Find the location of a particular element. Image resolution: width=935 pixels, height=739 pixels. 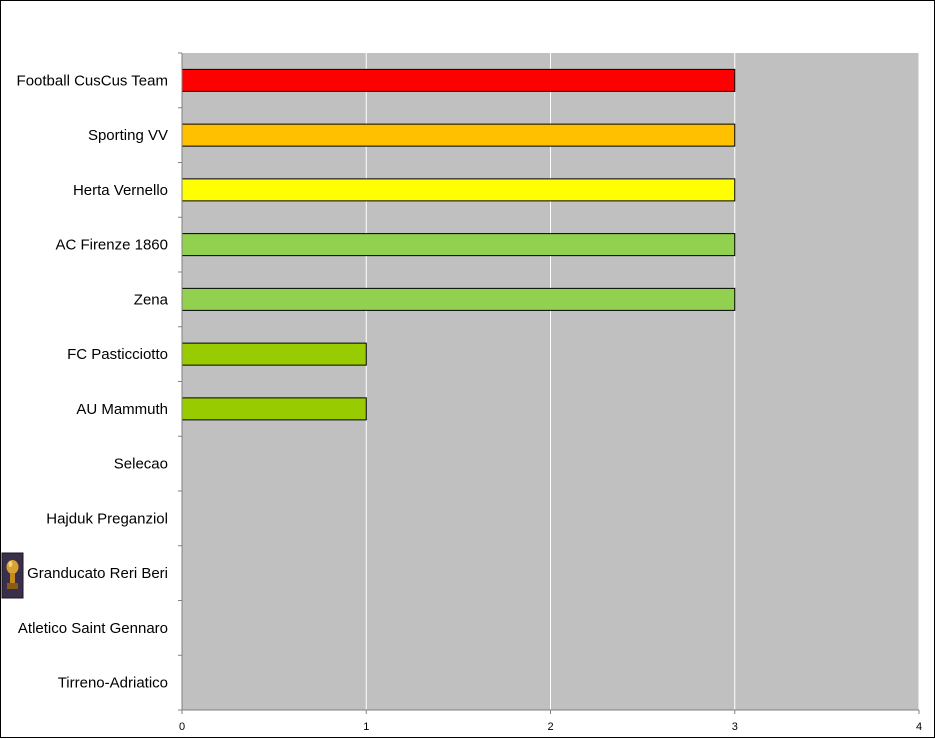

category-label: AC Firenze 1860 is located at coordinates (111, 245).